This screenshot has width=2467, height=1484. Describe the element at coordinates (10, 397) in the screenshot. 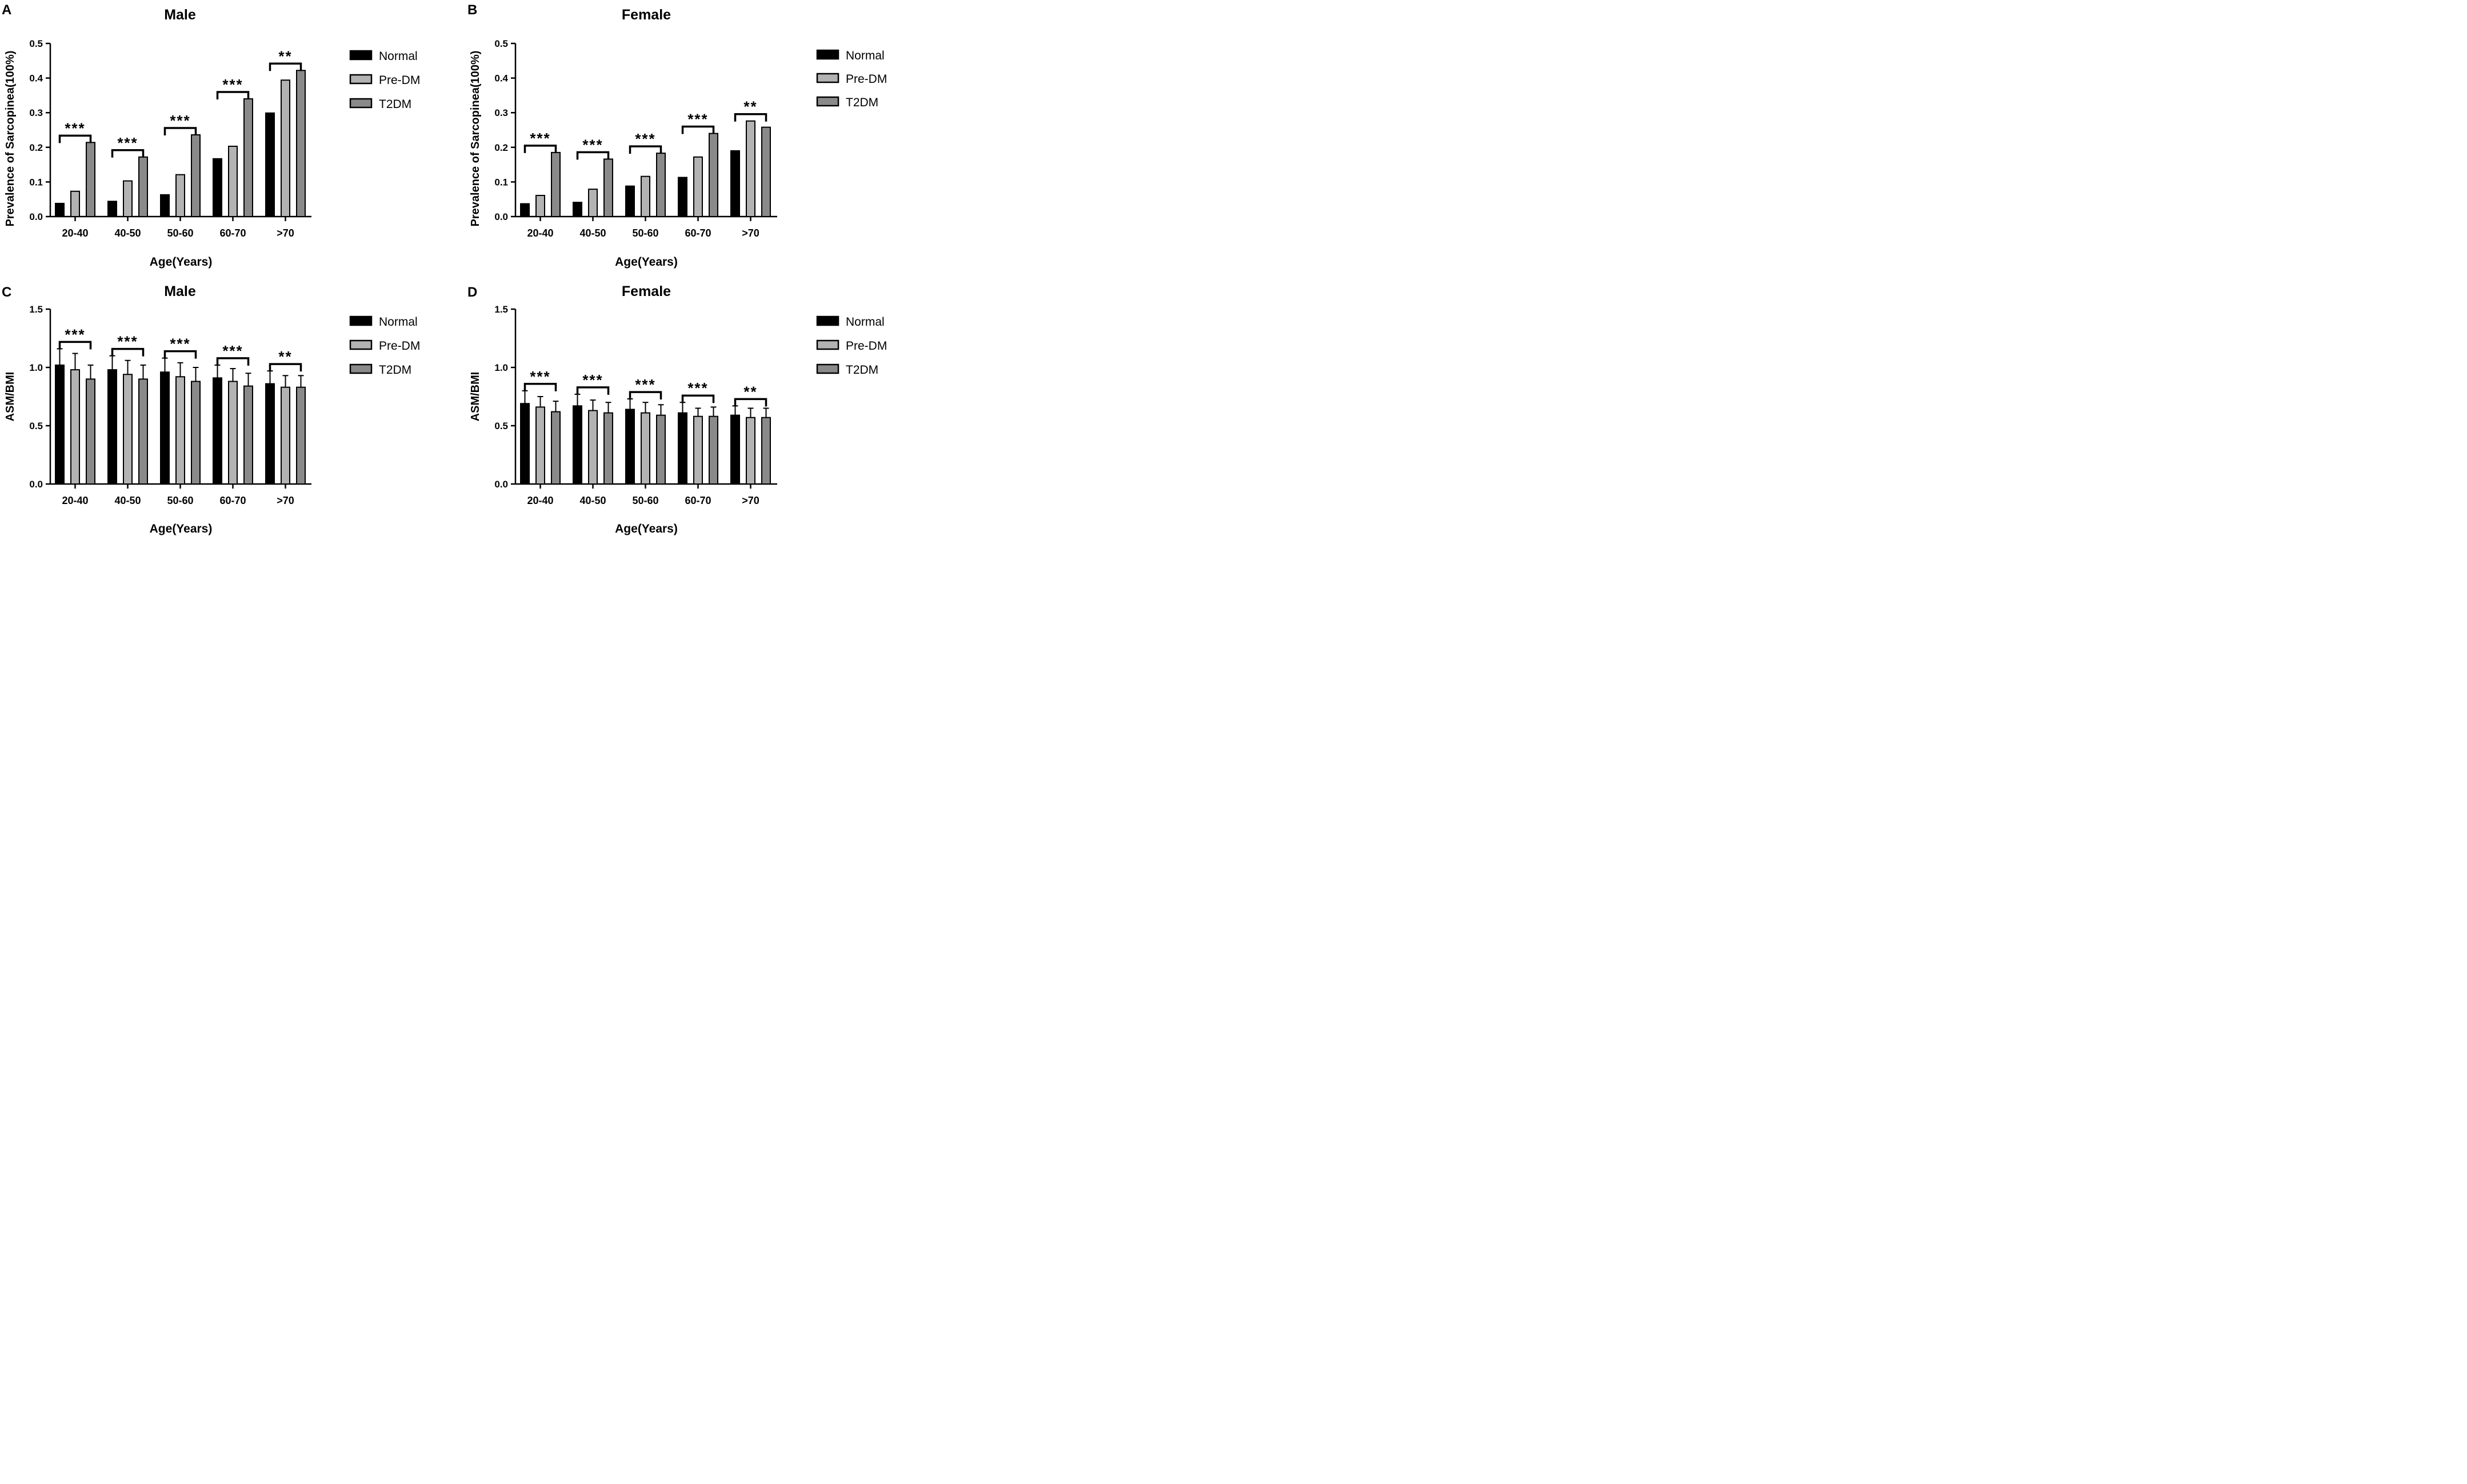

I see `y-axis-label: ASM/BMI` at that location.